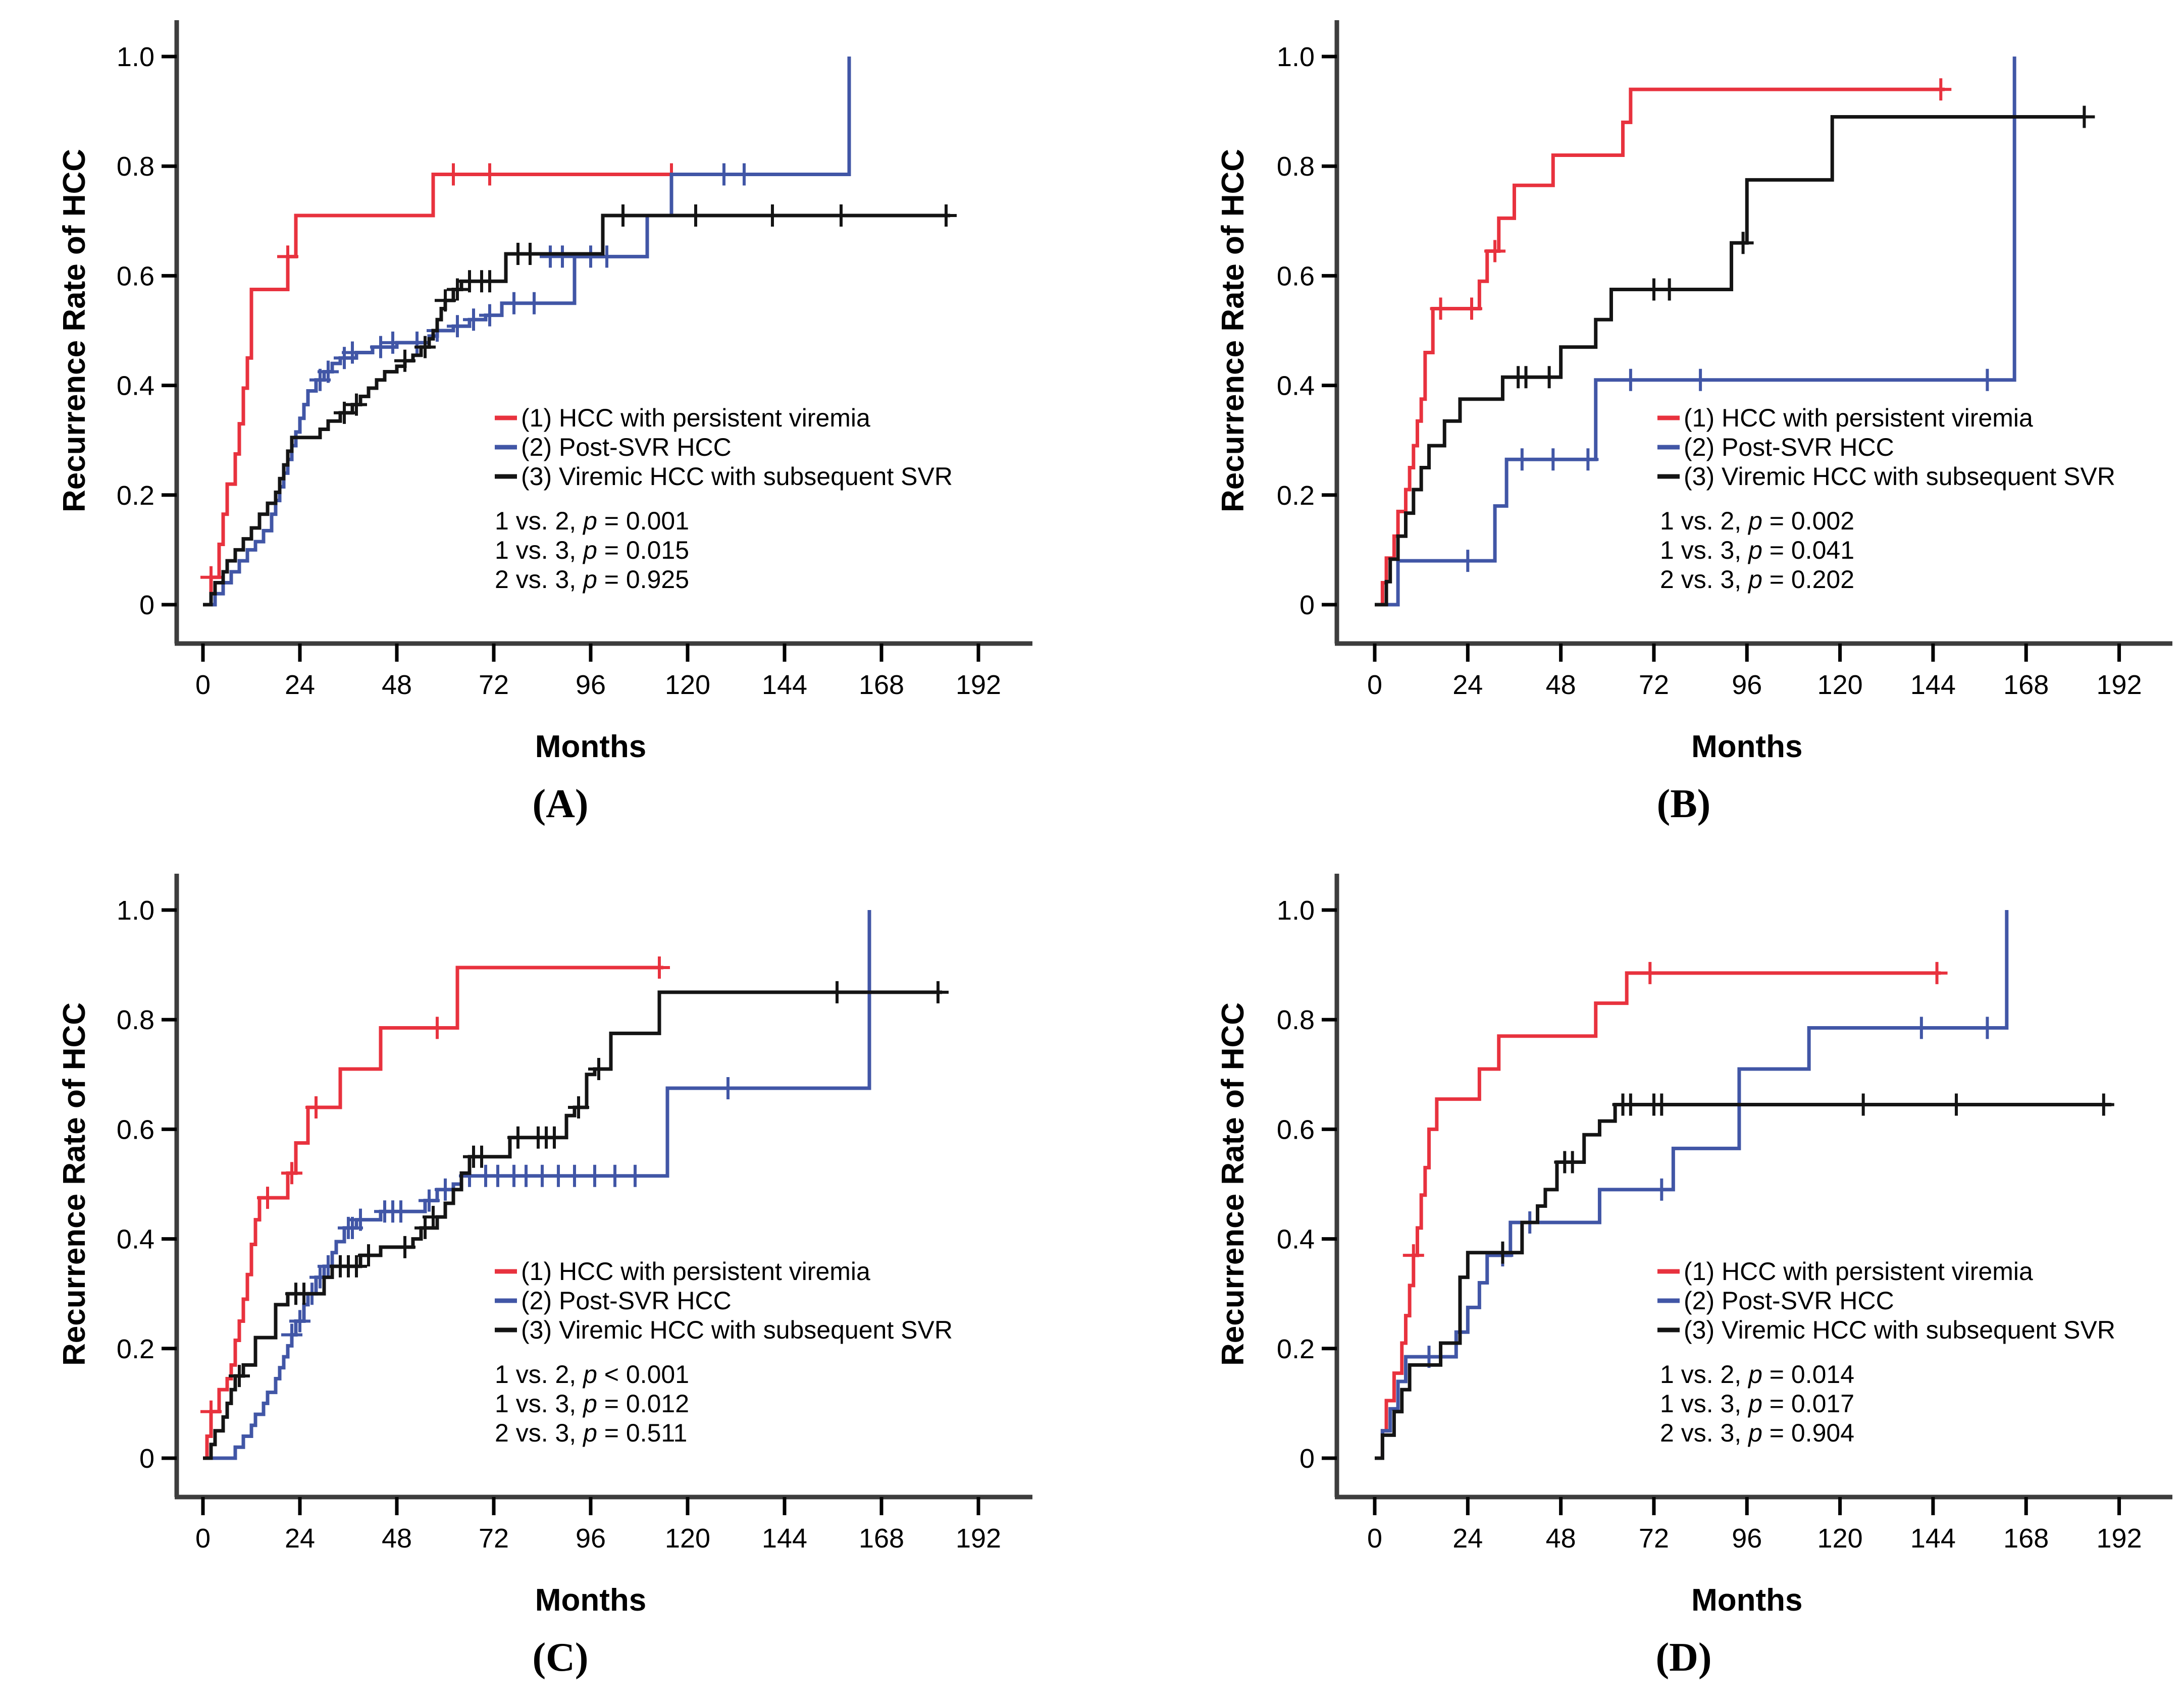 Image resolution: width=2184 pixels, height=1707 pixels. What do you see at coordinates (75, 330) in the screenshot?
I see `y-axis-title: Recurrence Rate of HCC` at bounding box center [75, 330].